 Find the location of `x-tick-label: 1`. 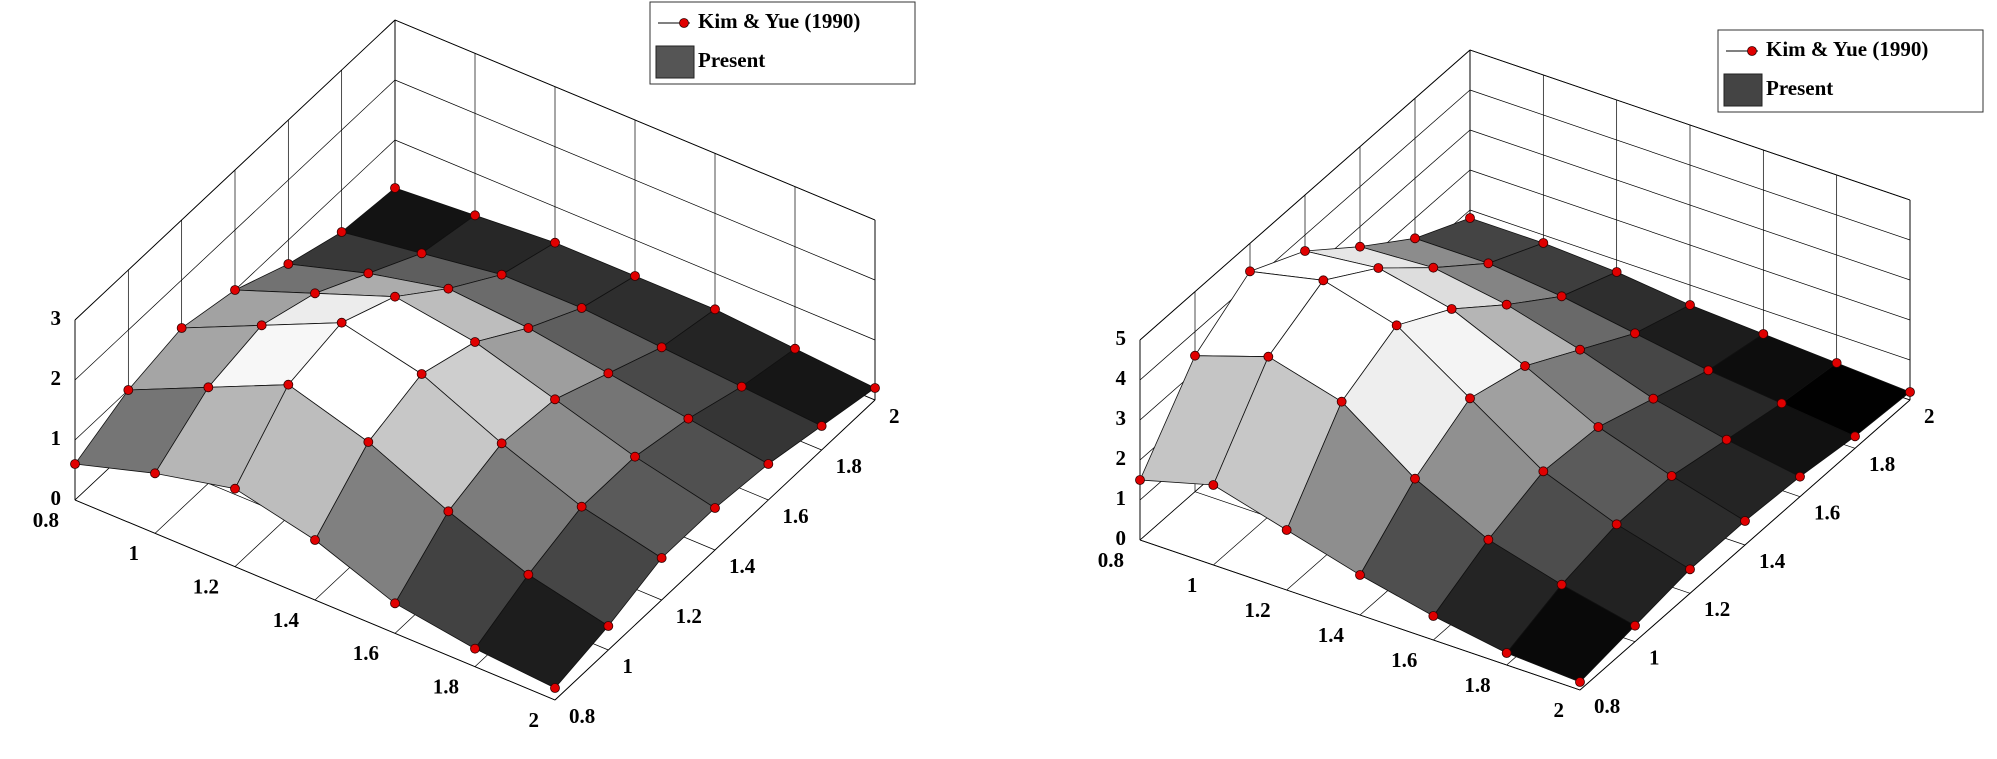

x-tick-label: 1 is located at coordinates (134, 553).